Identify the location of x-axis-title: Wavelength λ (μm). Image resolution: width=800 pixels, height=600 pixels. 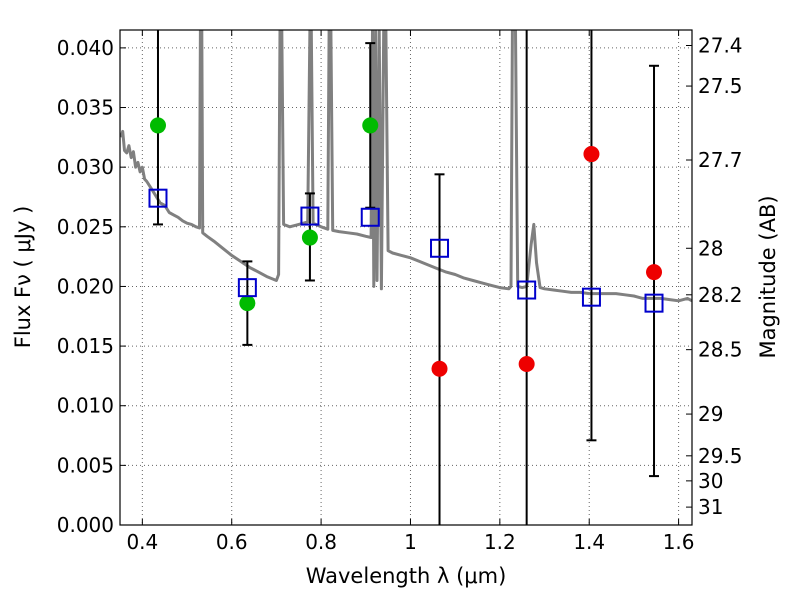
(406, 576).